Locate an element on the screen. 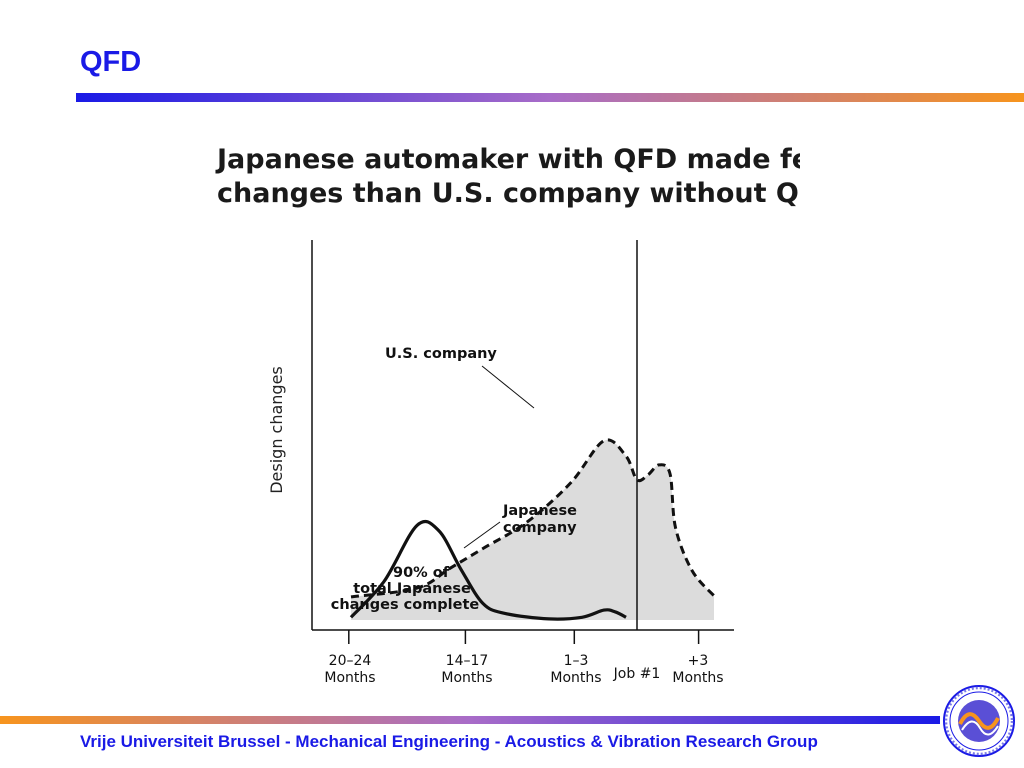 The width and height of the screenshot is (1024, 768). chart-title-line-1: Japanese automaker with QFD made fewer is located at coordinates (507, 159).